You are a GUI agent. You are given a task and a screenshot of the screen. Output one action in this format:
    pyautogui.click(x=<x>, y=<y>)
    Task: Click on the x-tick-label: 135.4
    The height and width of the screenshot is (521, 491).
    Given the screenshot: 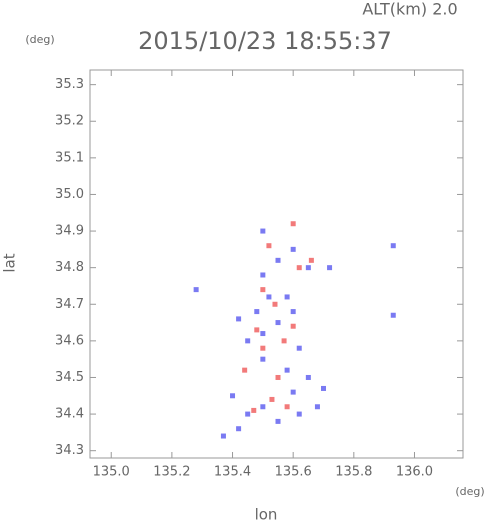 What is the action you would take?
    pyautogui.click(x=232, y=472)
    